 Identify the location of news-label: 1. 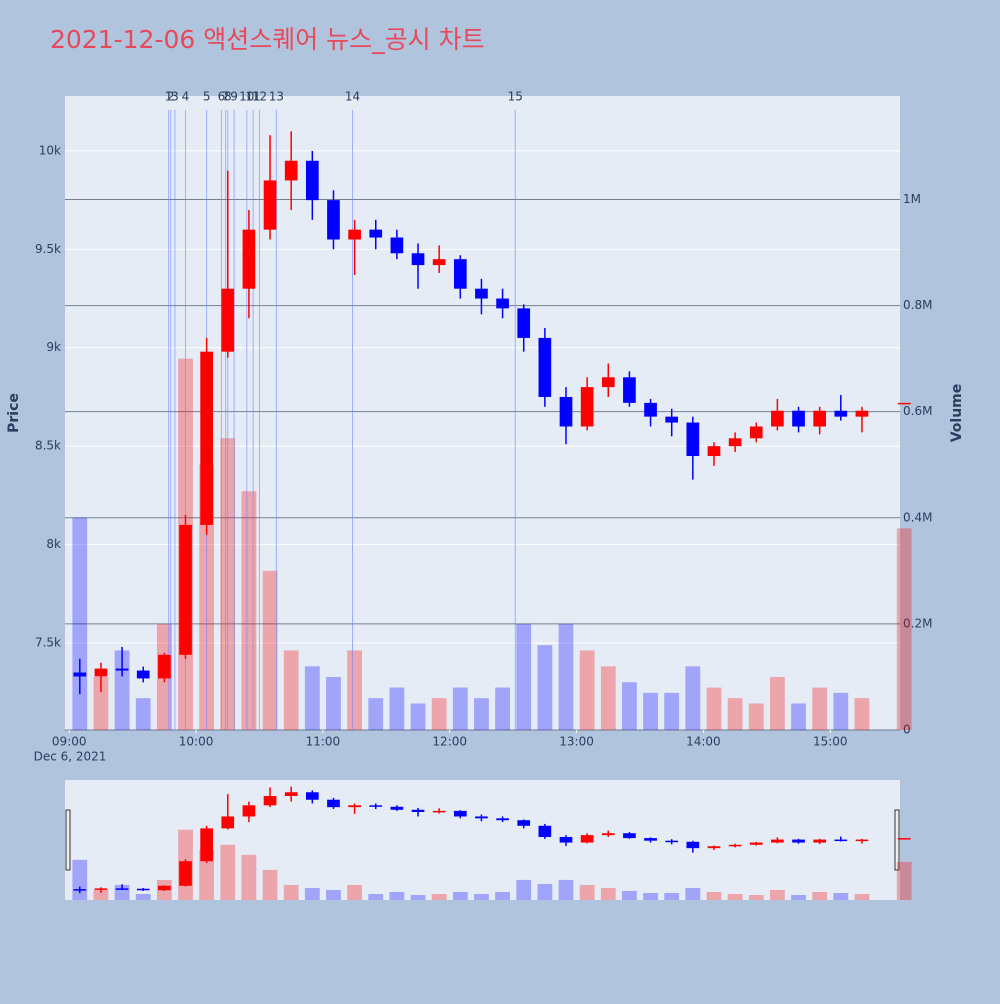
(169, 97).